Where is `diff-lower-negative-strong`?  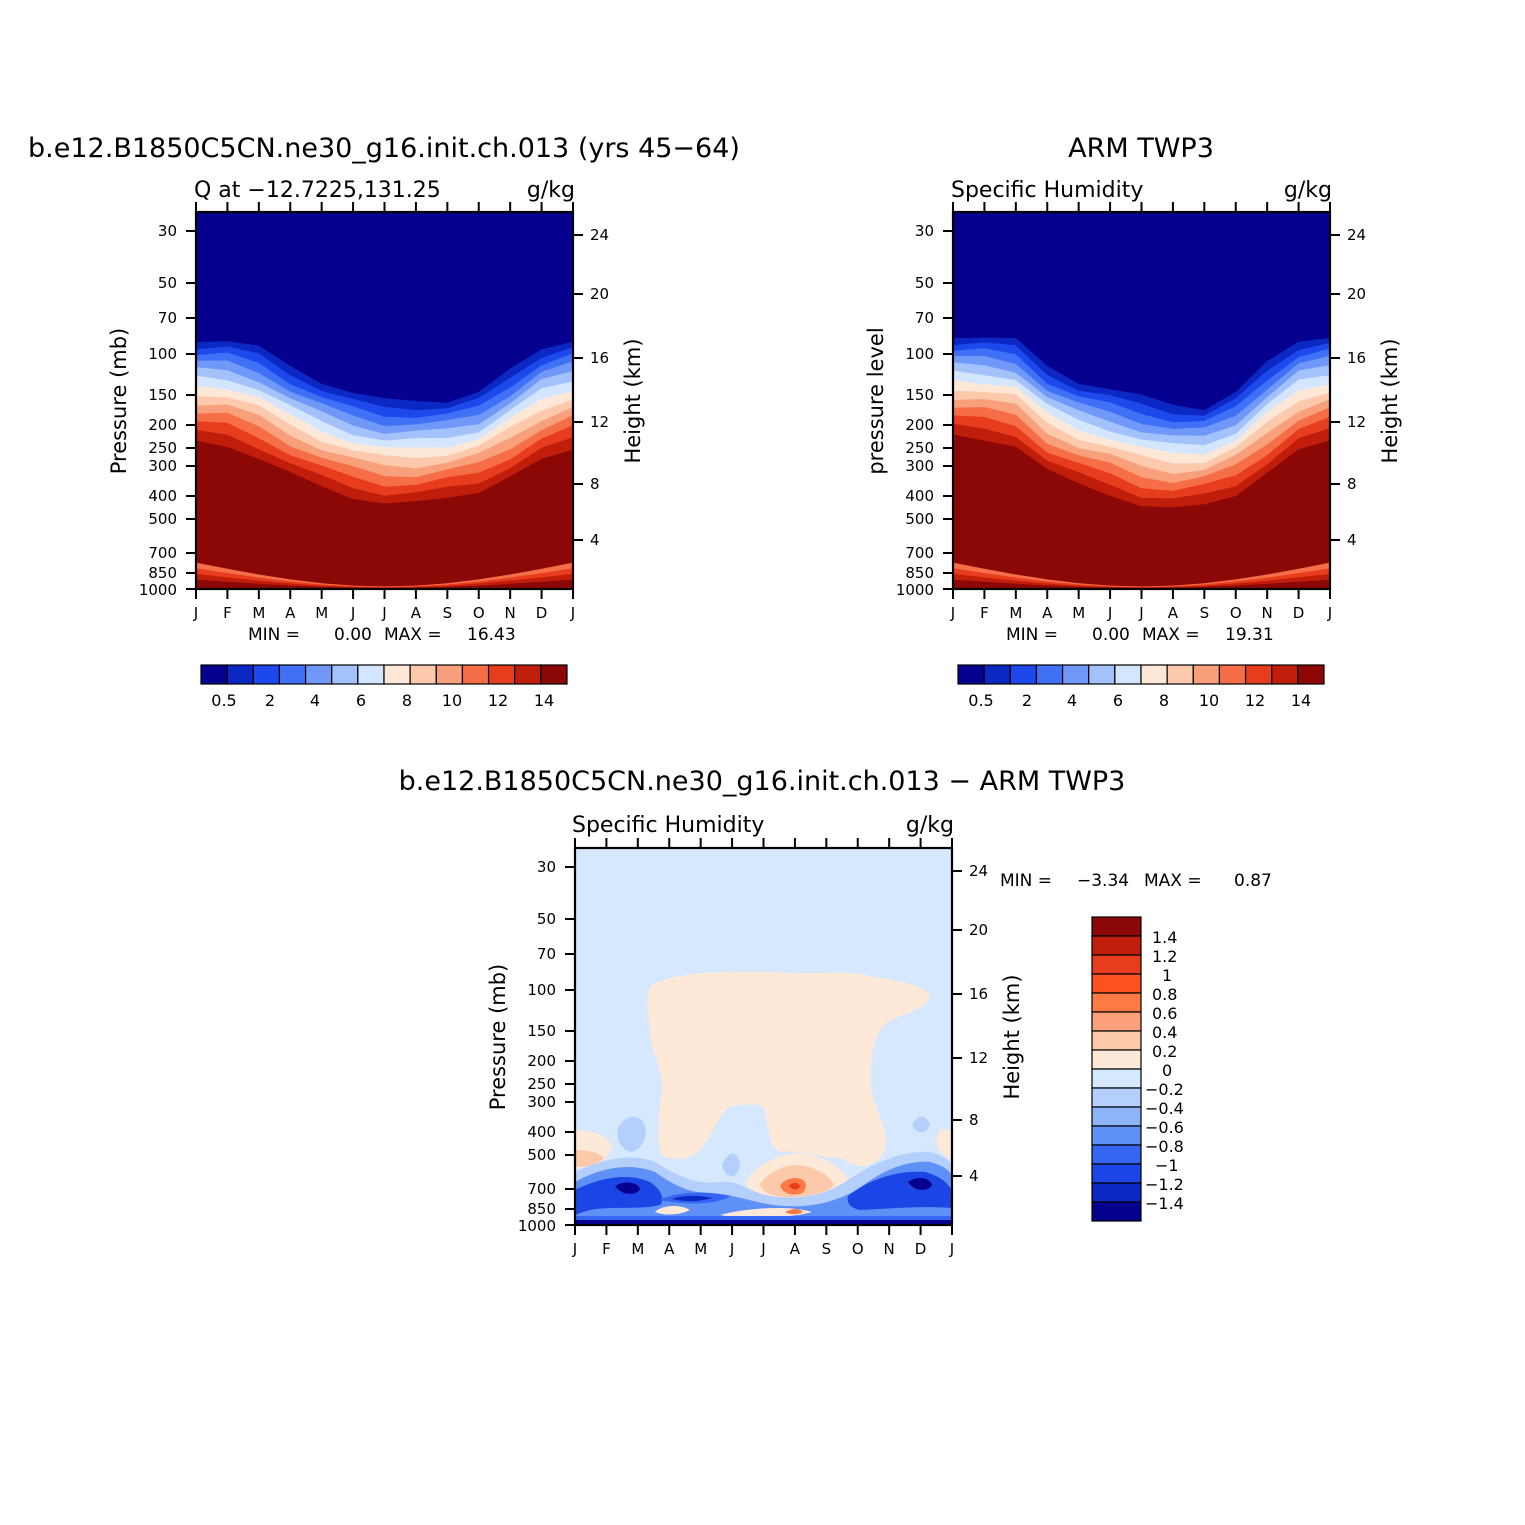 diff-lower-negative-strong is located at coordinates (763, 1193).